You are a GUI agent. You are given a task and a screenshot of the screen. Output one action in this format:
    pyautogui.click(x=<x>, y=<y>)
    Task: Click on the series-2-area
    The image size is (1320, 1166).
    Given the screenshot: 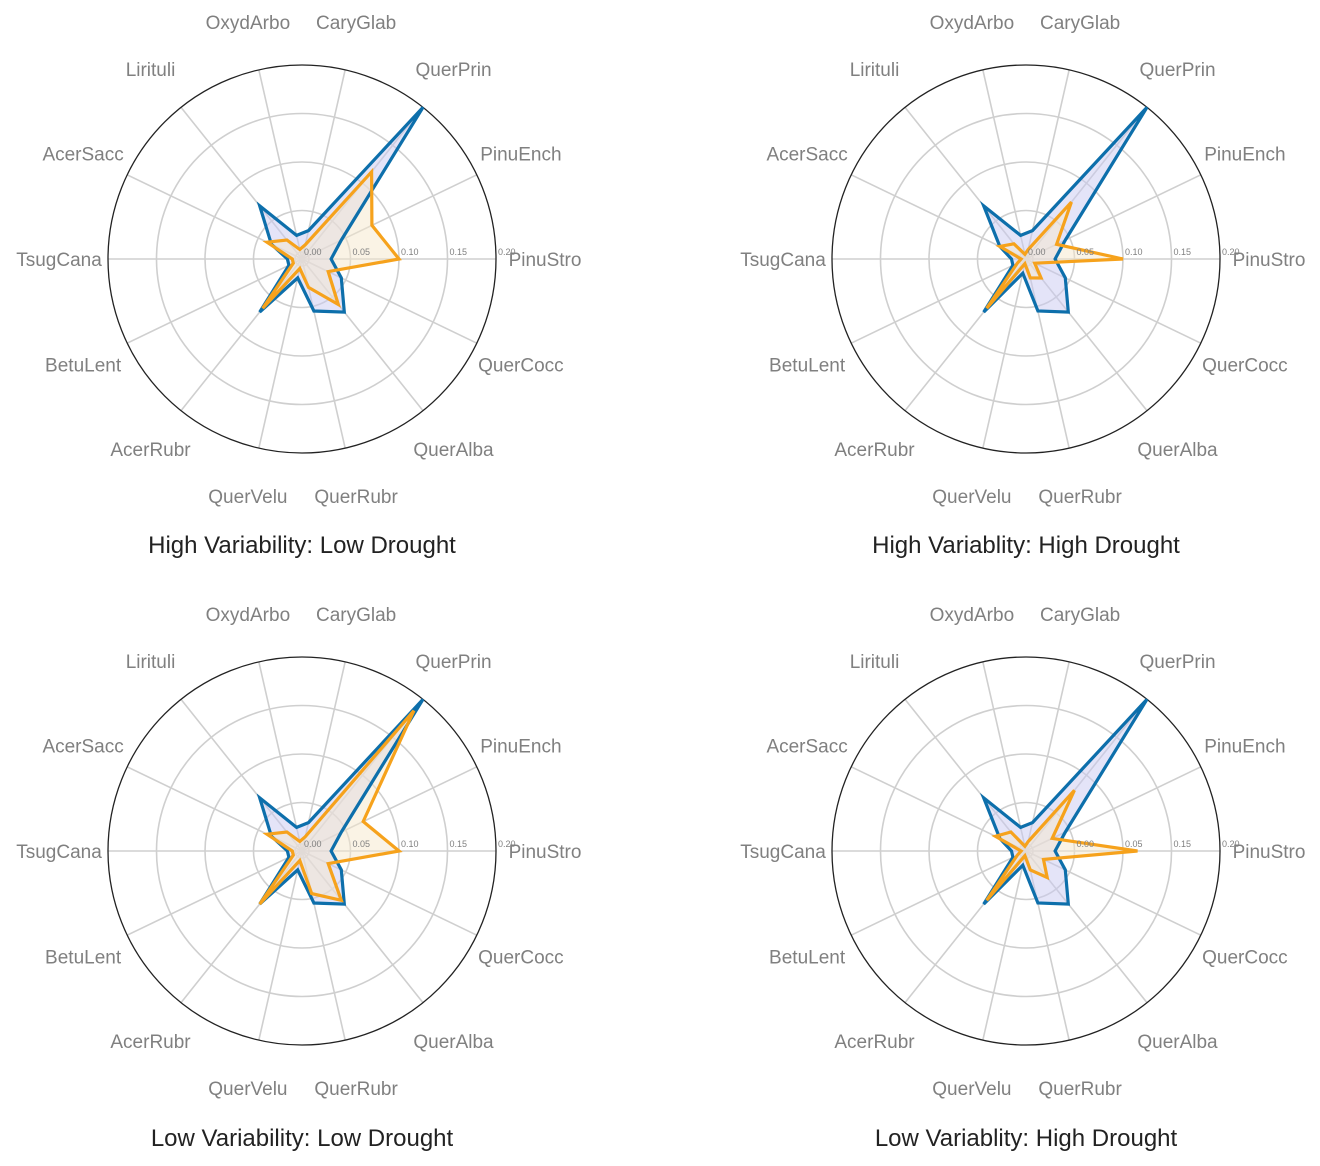 What is the action you would take?
    pyautogui.click(x=1062, y=845)
    